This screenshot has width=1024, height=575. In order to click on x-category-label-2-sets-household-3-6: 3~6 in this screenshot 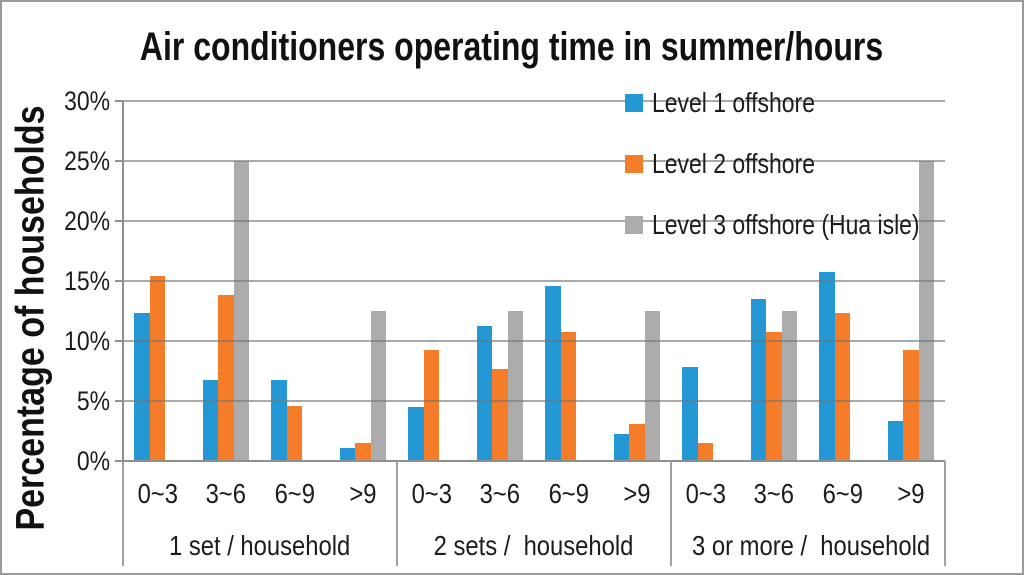, I will do `click(500, 494)`.